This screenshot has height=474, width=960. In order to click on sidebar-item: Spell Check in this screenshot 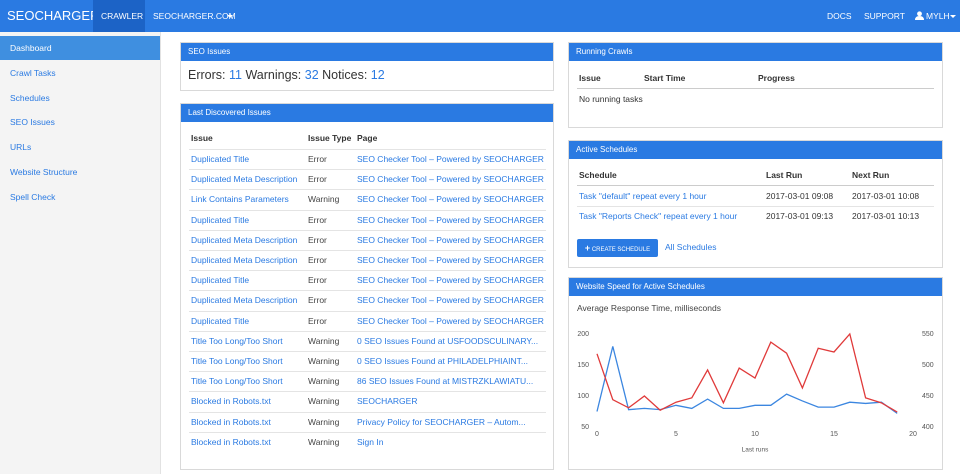, I will do `click(80, 197)`.